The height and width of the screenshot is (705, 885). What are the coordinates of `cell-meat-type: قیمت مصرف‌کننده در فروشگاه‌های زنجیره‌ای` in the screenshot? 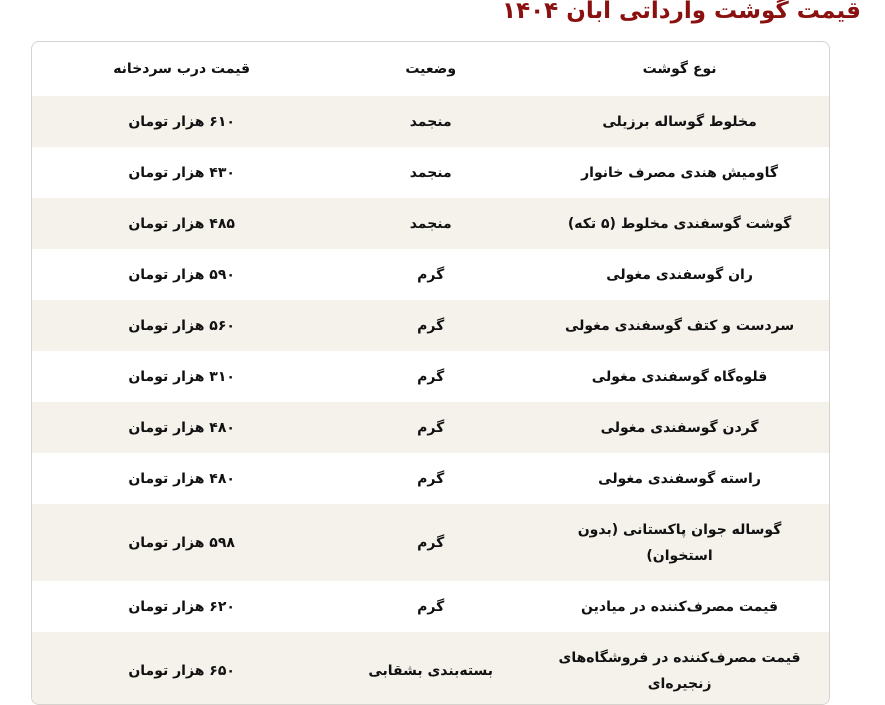 It's located at (679, 668).